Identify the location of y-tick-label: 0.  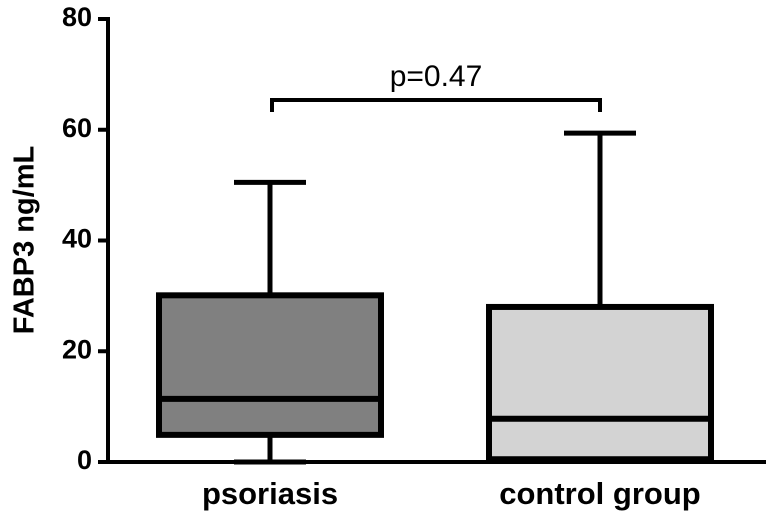
(84, 460).